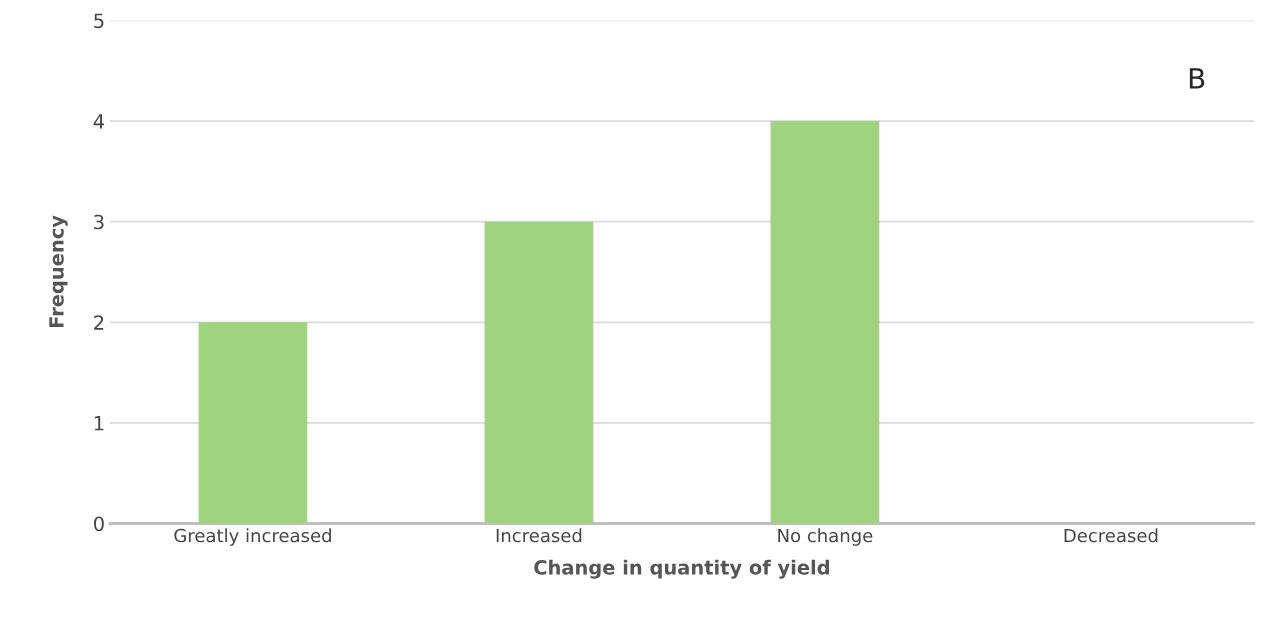 This screenshot has height=621, width=1264. I want to click on x-tick-label: Increased, so click(539, 535).